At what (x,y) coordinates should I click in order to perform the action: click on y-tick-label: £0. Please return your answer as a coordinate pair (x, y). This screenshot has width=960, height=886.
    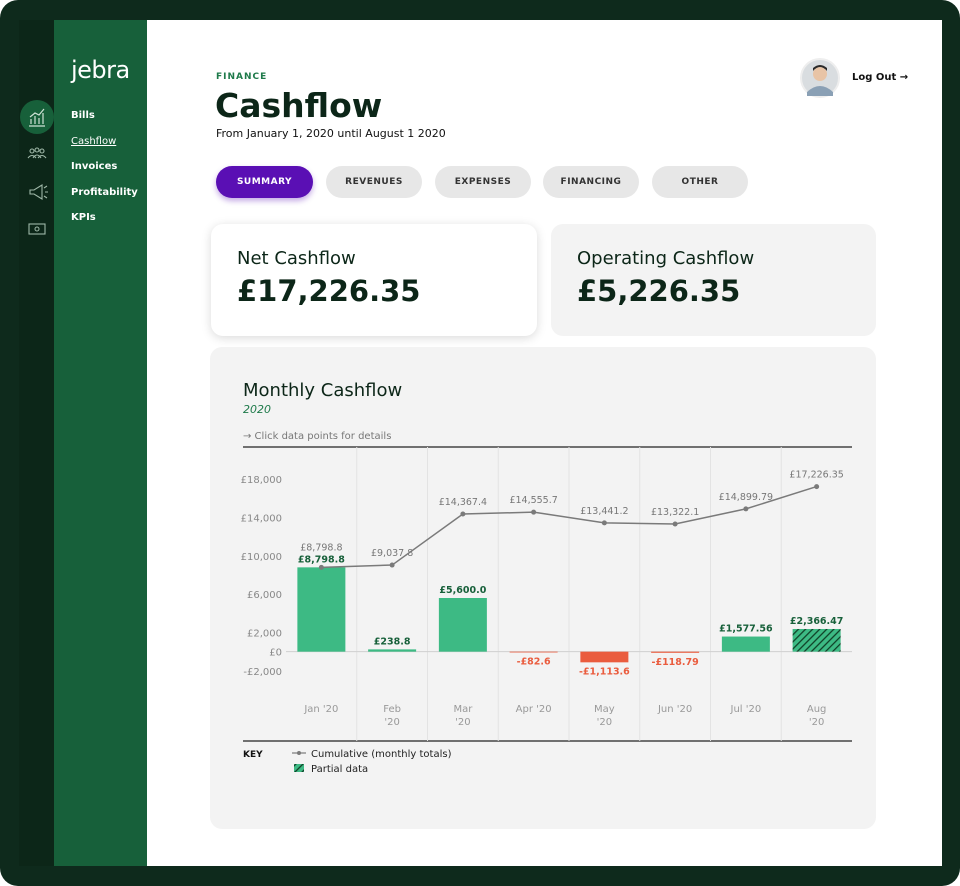
    Looking at the image, I should click on (275, 653).